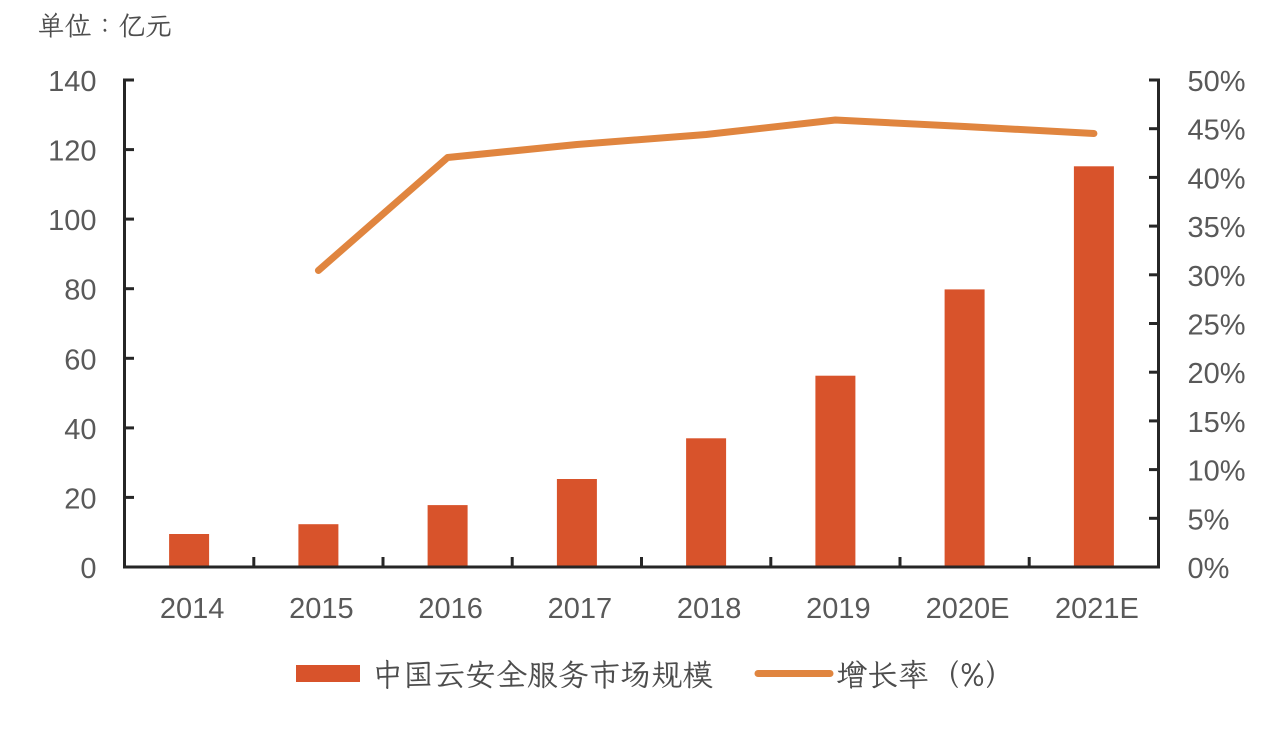  What do you see at coordinates (1217, 277) in the screenshot?
I see `svg-text: 30%` at bounding box center [1217, 277].